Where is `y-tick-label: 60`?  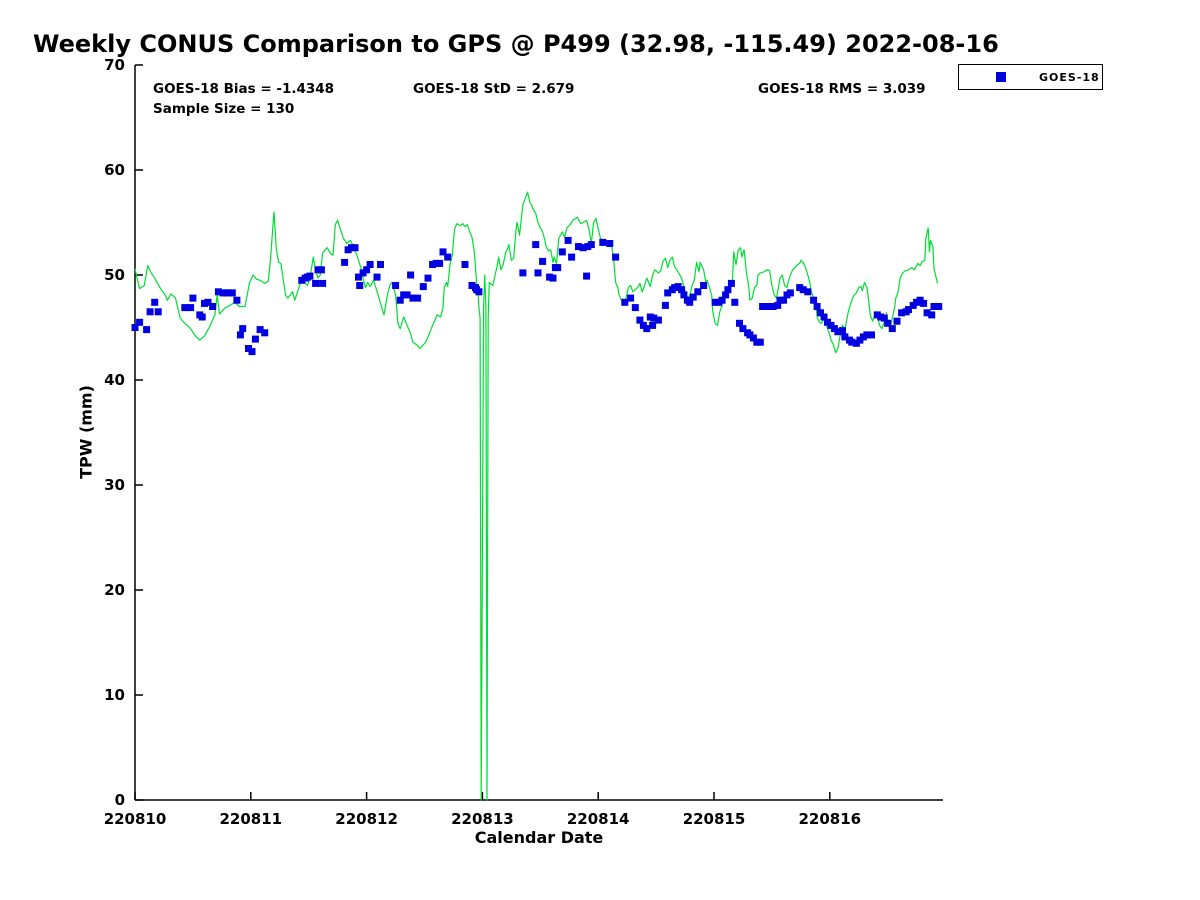
y-tick-label: 60 is located at coordinates (114, 170).